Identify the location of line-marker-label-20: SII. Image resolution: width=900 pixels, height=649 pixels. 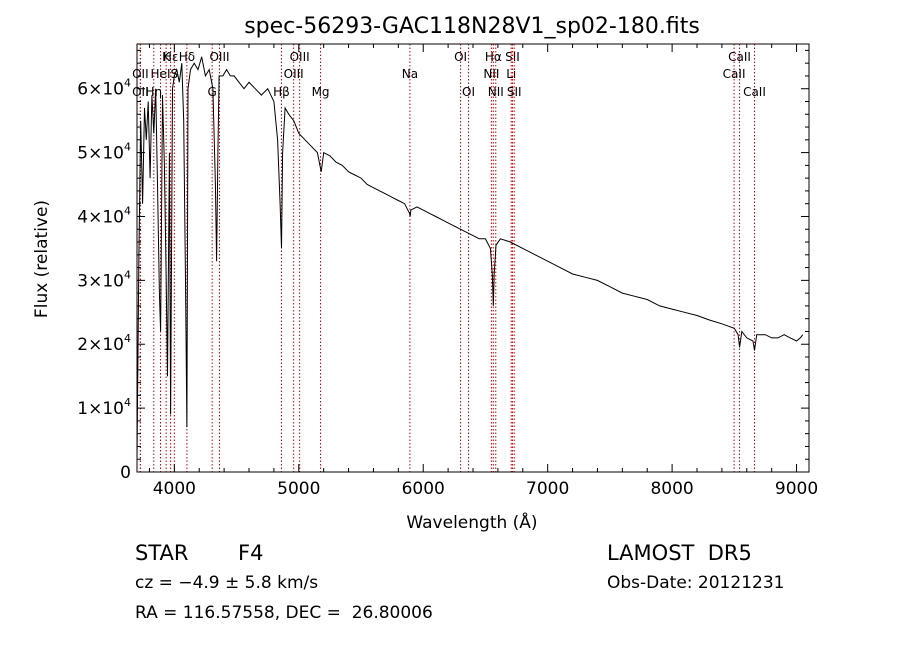
(512, 57).